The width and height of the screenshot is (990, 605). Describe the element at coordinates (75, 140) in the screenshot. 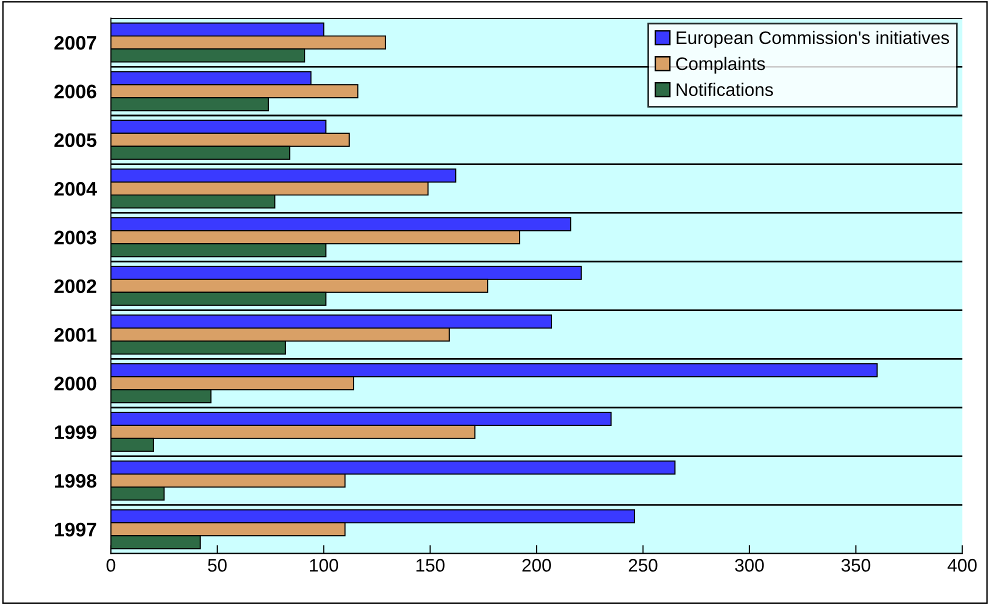

I see `y-tick-label: 2005` at that location.